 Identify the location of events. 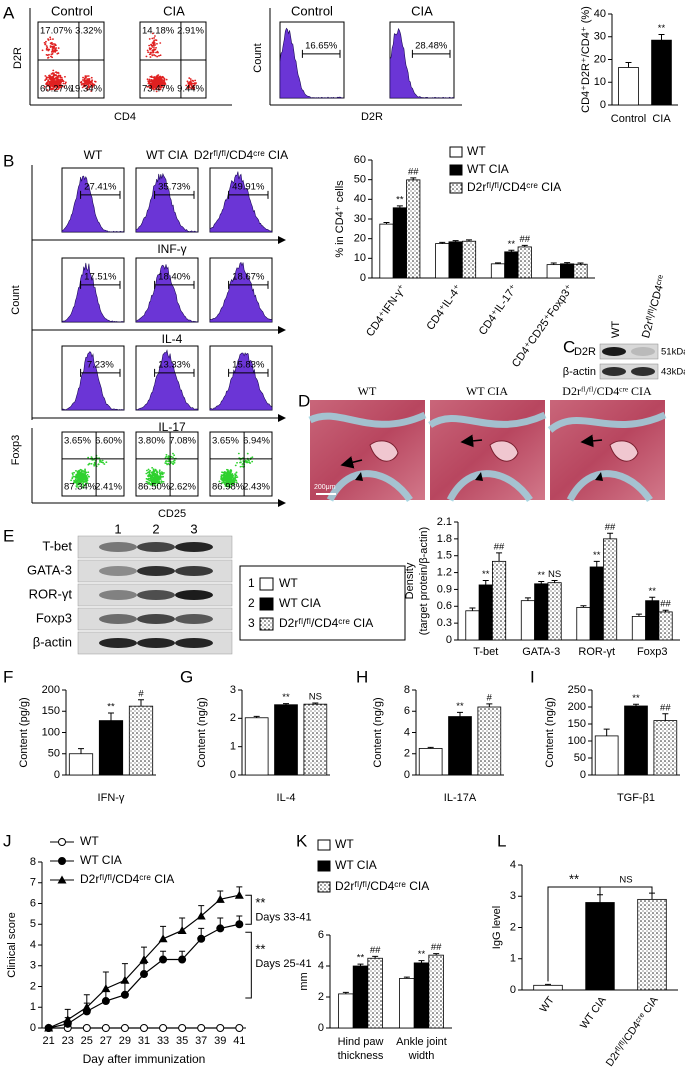
(161, 469).